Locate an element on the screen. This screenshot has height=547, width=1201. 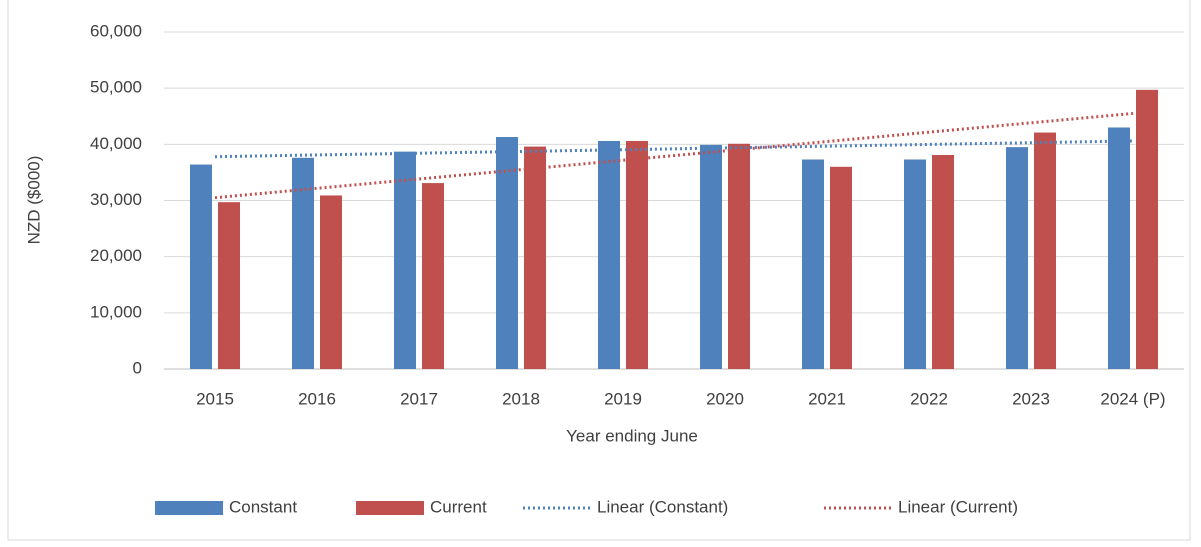
y-tick-label: 10,000 is located at coordinates (116, 311).